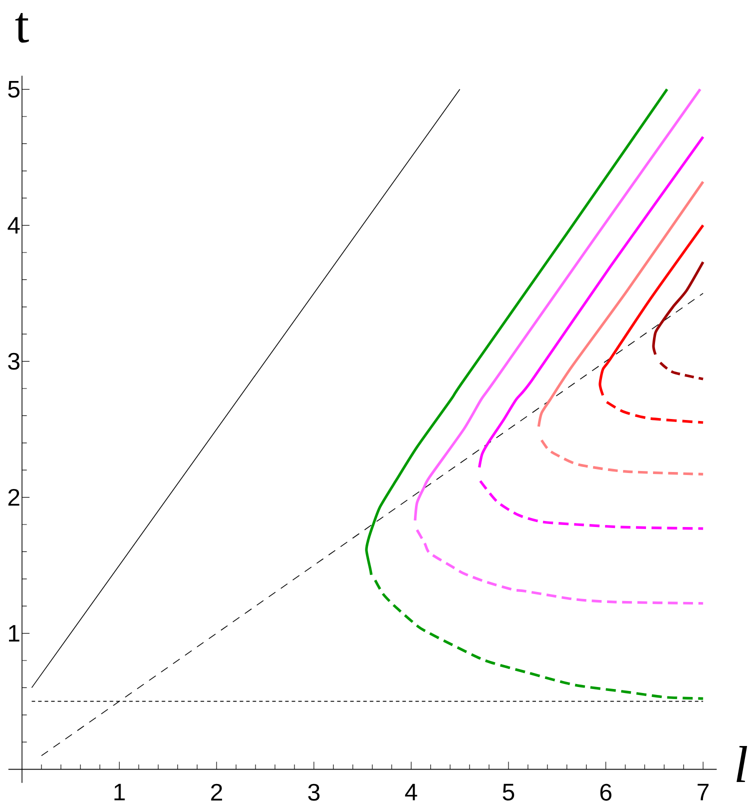 The width and height of the screenshot is (750, 811). Describe the element at coordinates (606, 792) in the screenshot. I see `x-tick-label: 6` at that location.